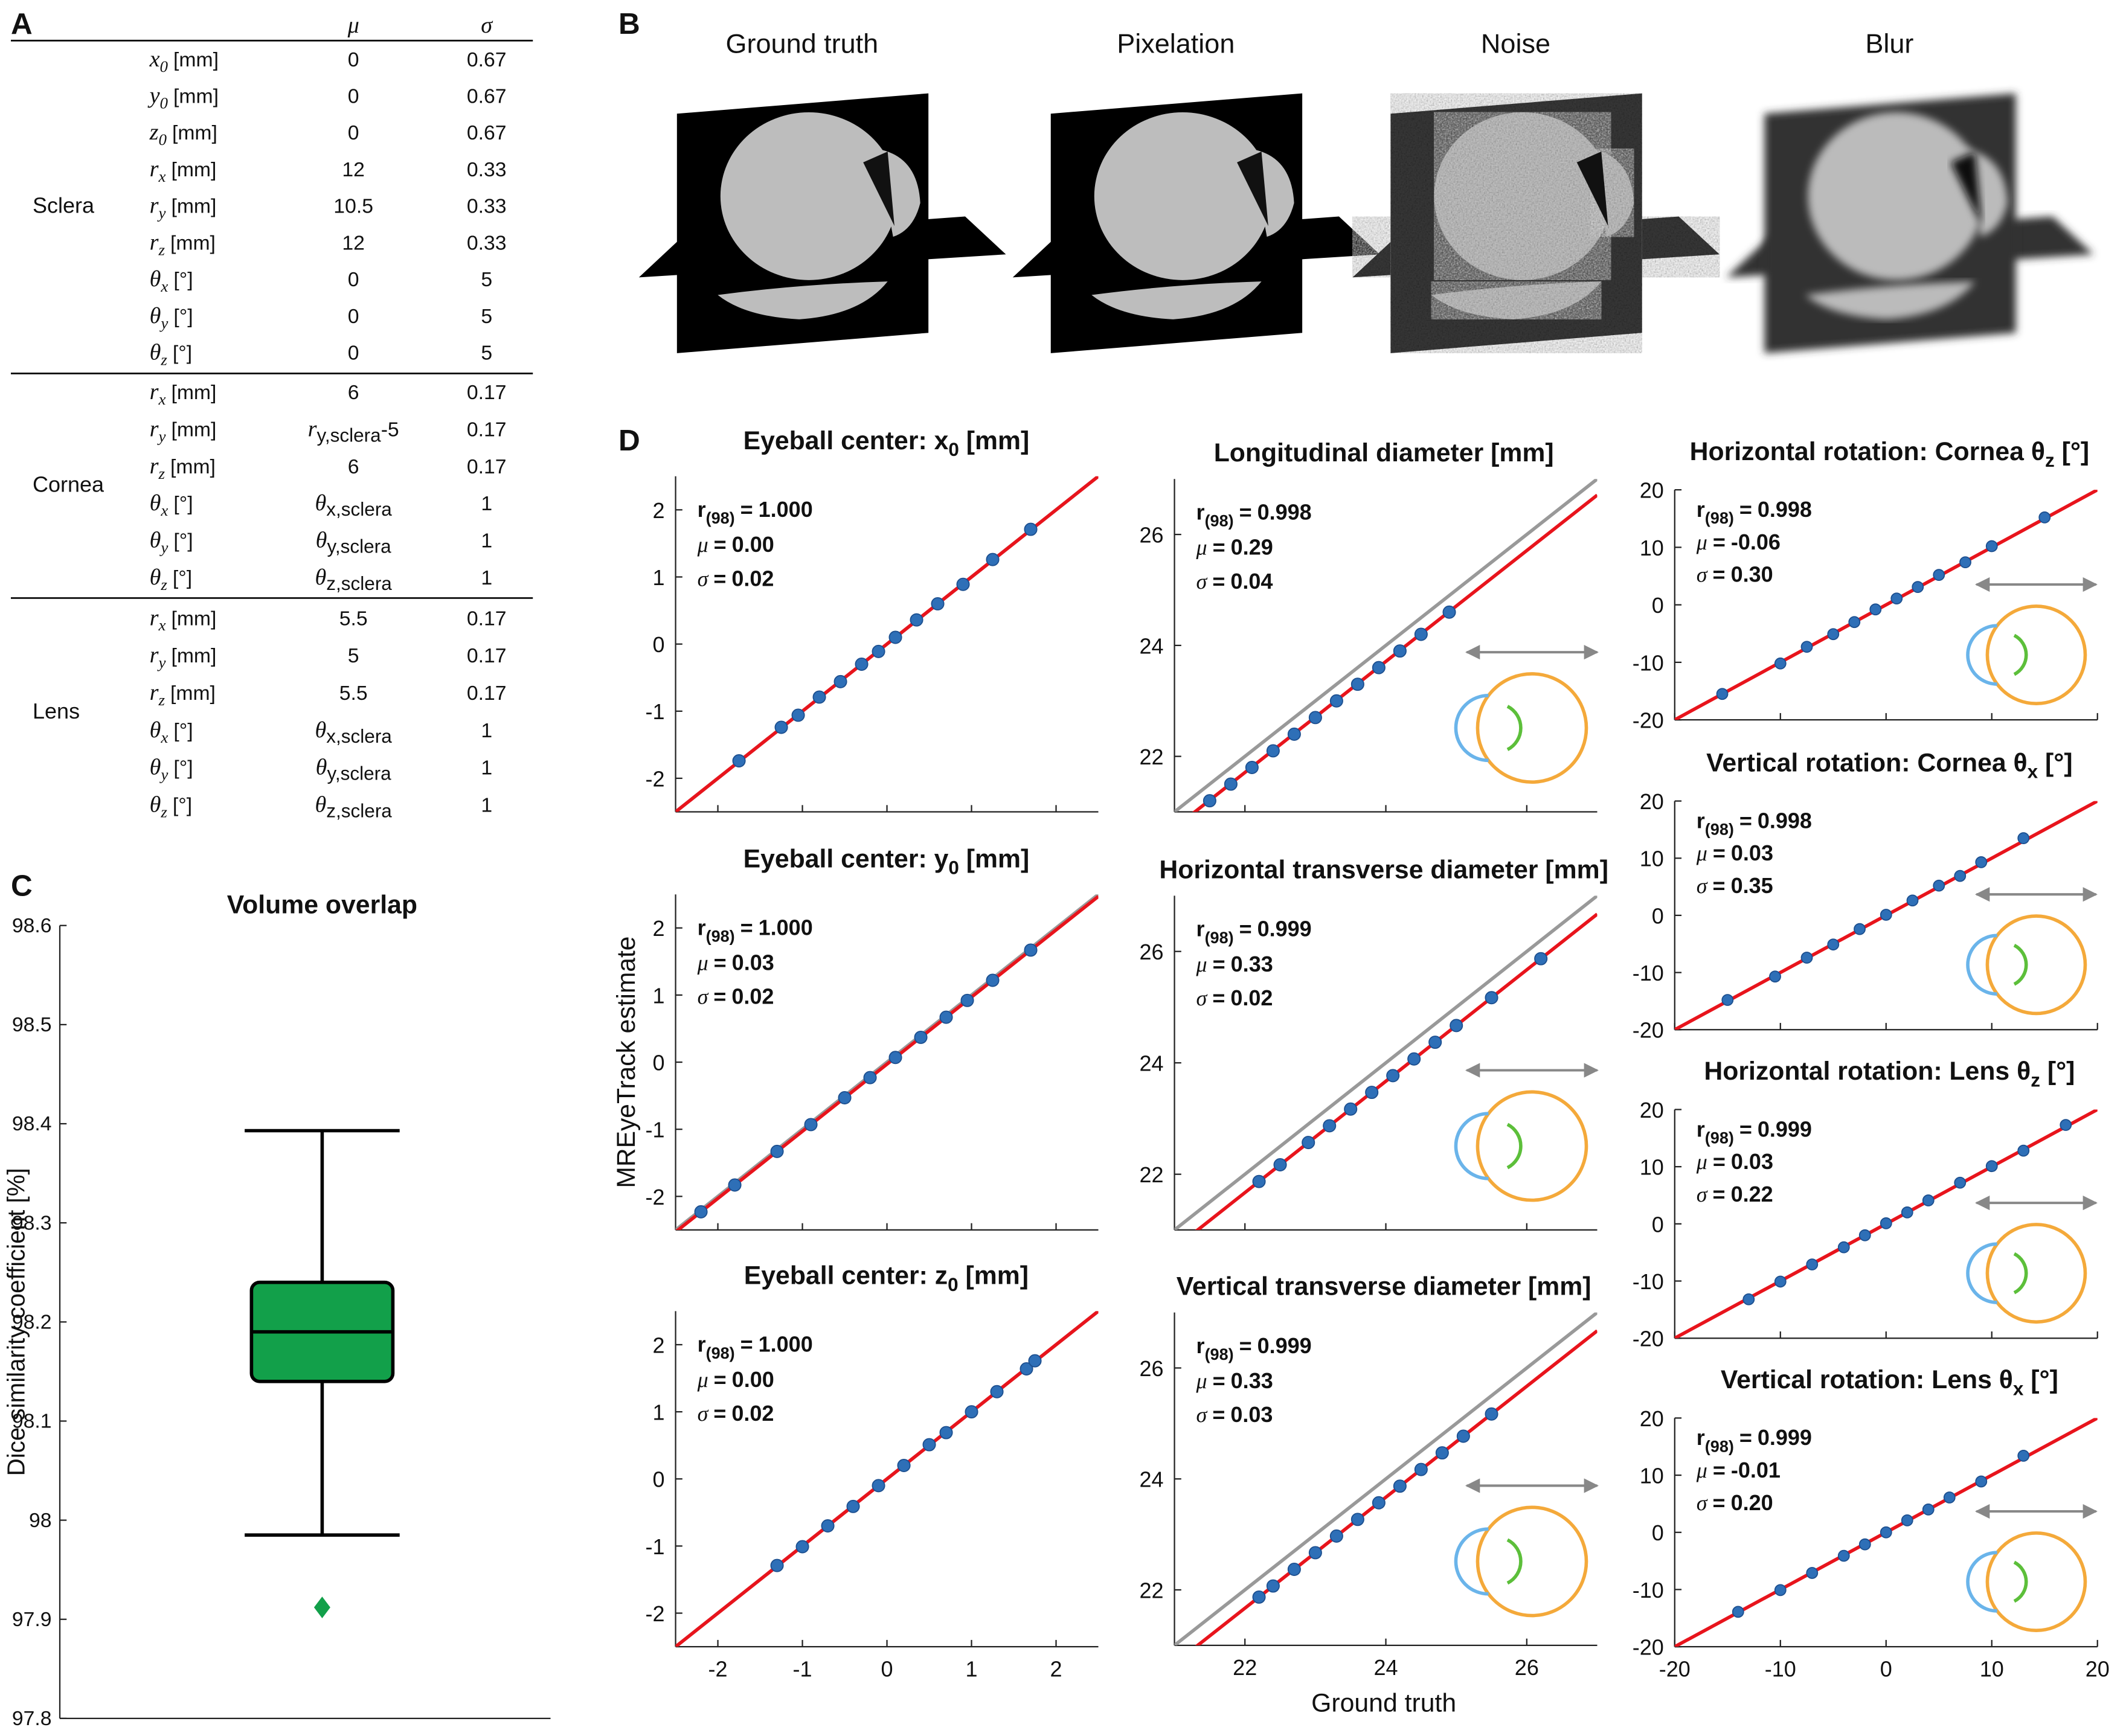 This screenshot has height=1736, width=2126. What do you see at coordinates (322, 767) in the screenshot?
I see `symbol: θ` at bounding box center [322, 767].